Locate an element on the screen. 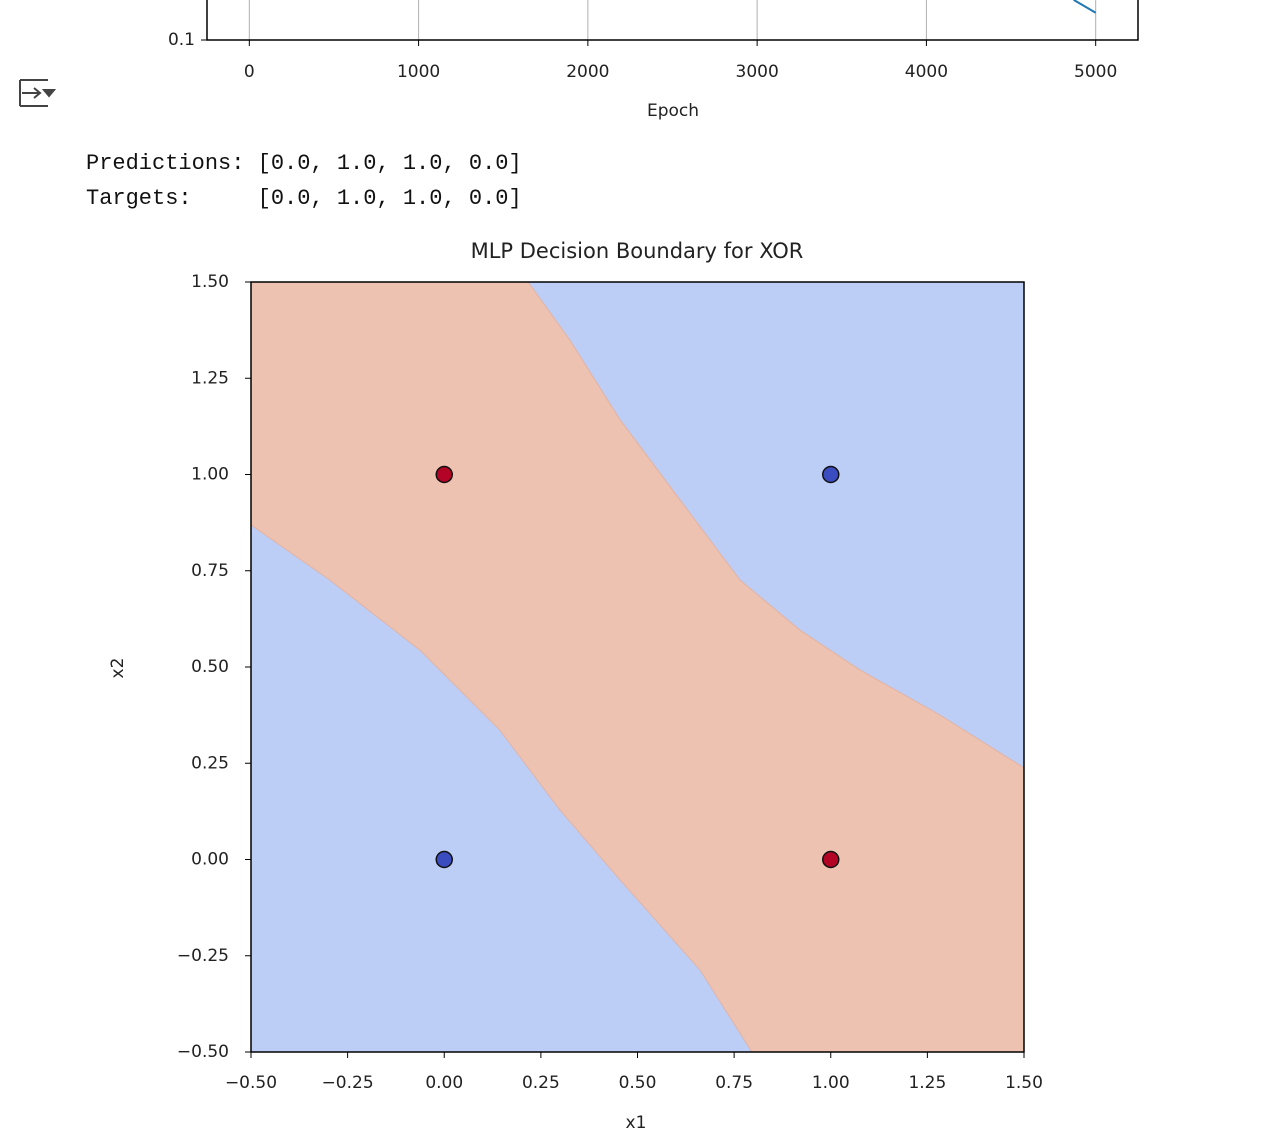  y-tick-label: −0.25 is located at coordinates (203, 956).